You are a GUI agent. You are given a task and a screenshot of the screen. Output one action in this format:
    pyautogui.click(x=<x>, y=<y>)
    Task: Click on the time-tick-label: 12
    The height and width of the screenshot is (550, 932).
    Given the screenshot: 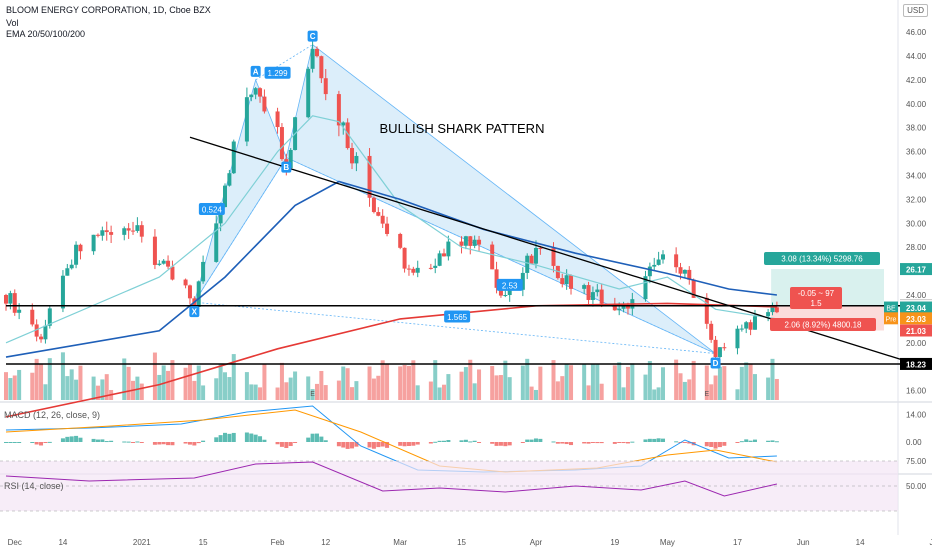 What is the action you would take?
    pyautogui.click(x=325, y=542)
    